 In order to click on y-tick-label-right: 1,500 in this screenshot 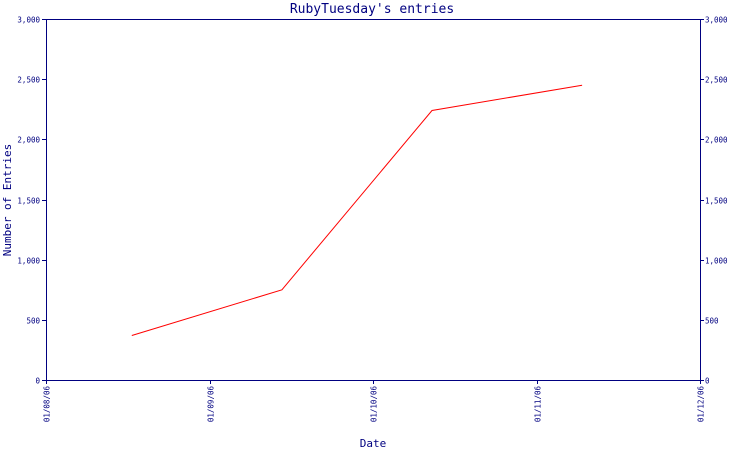, I will do `click(716, 201)`.